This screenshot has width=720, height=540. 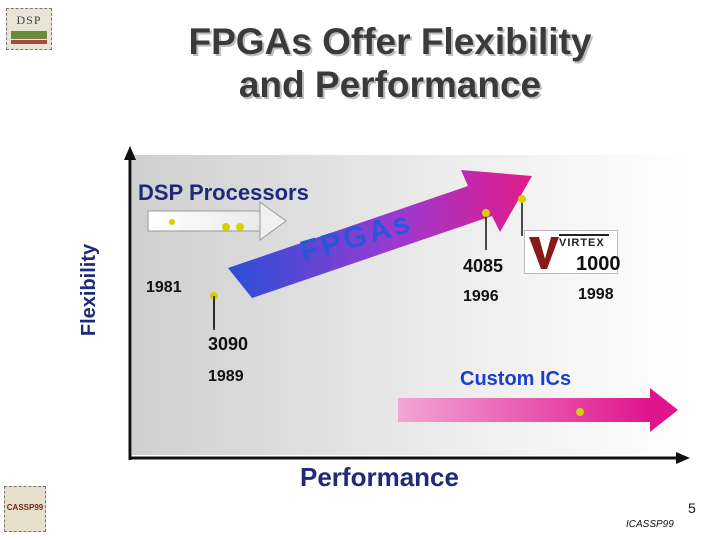 I want to click on custom-ics-arrow-head, so click(x=664, y=410).